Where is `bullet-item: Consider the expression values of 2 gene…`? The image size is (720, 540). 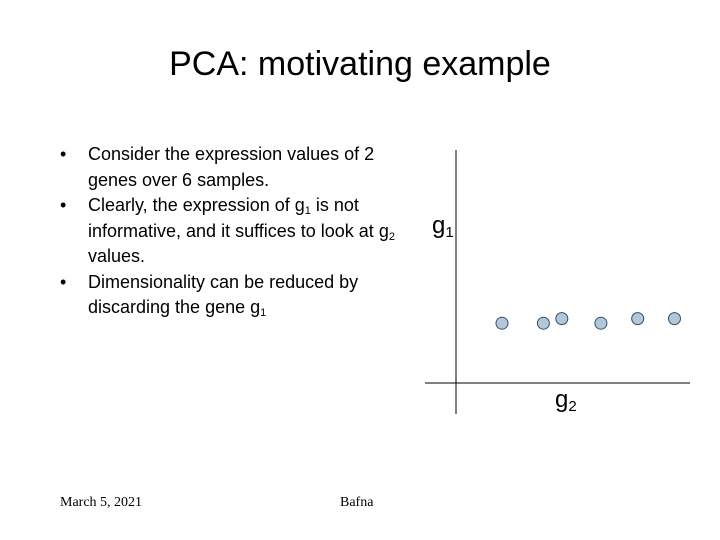 bullet-item: Consider the expression values of 2 gene… is located at coordinates (235, 167).